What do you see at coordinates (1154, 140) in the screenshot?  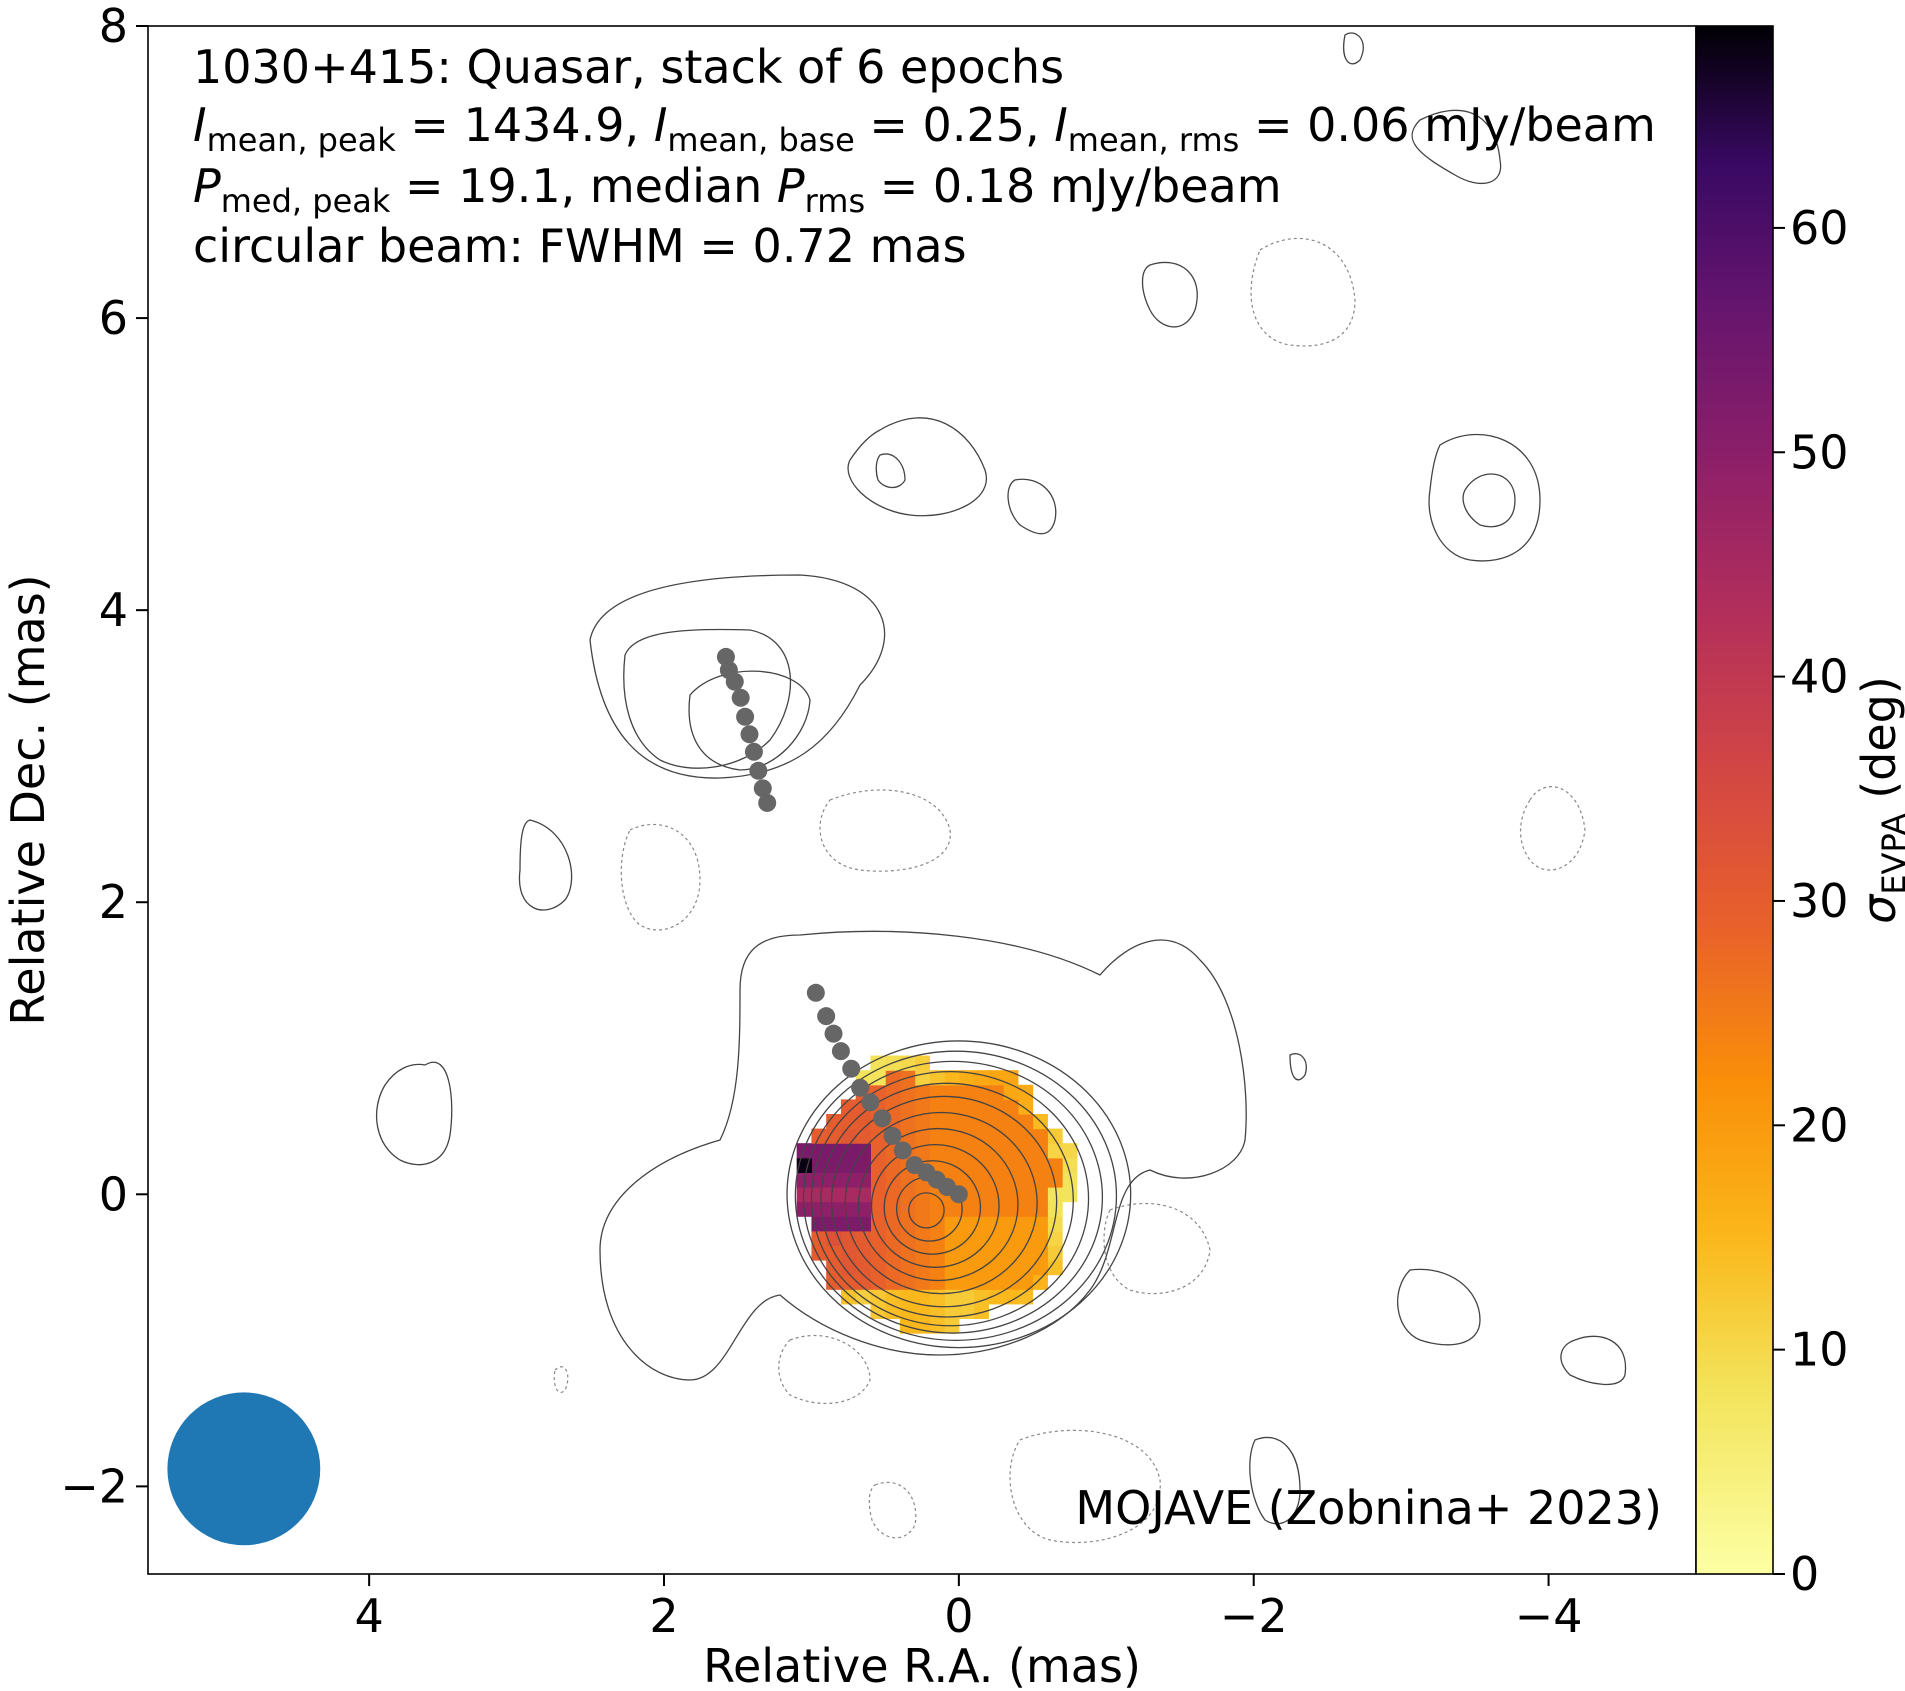 I see `intensity-subscript: mean, rms` at bounding box center [1154, 140].